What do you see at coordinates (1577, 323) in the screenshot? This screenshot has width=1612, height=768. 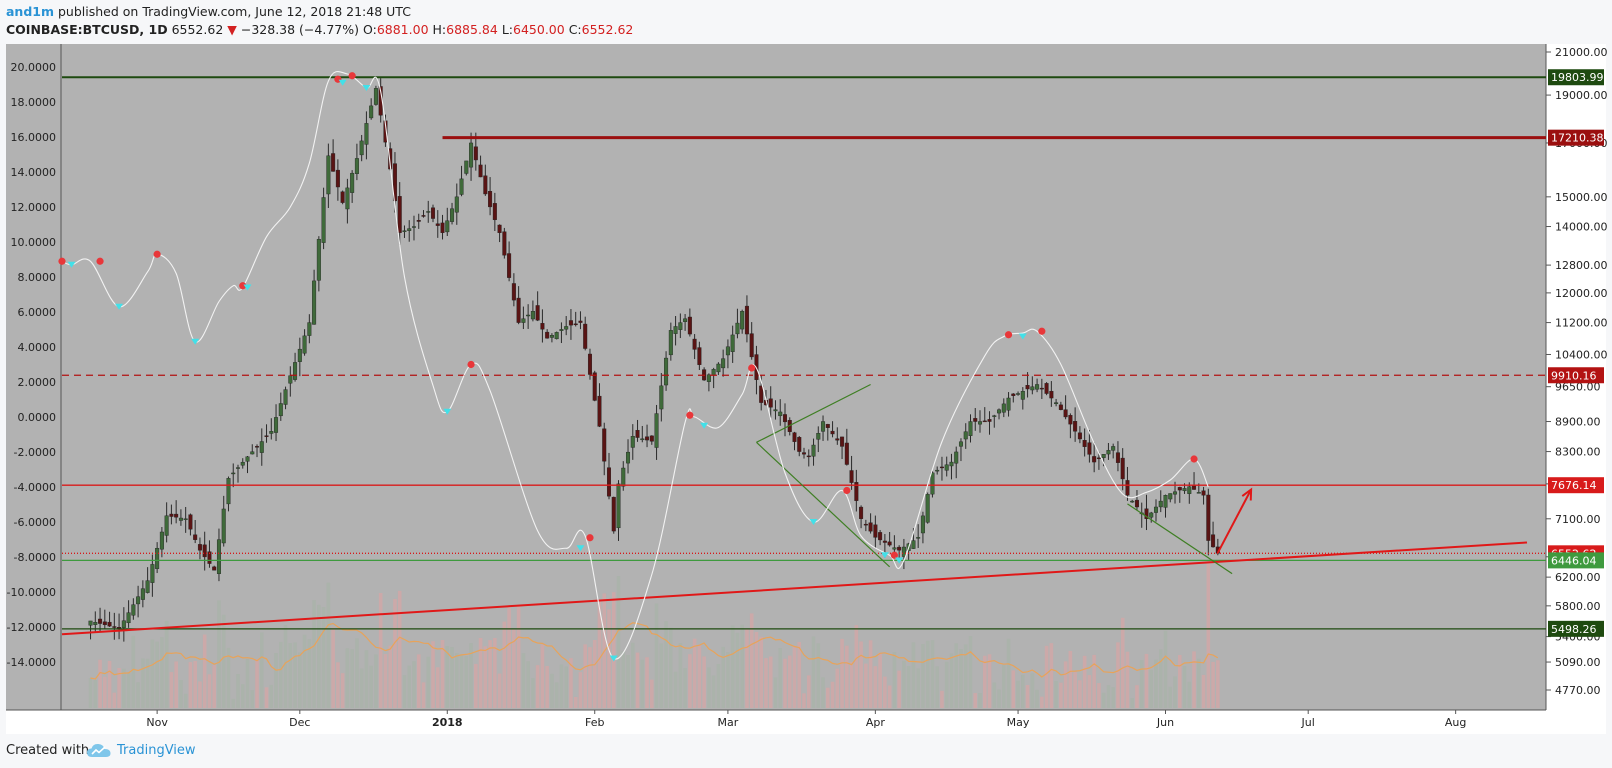 I see `right-tick: 11200.00` at bounding box center [1577, 323].